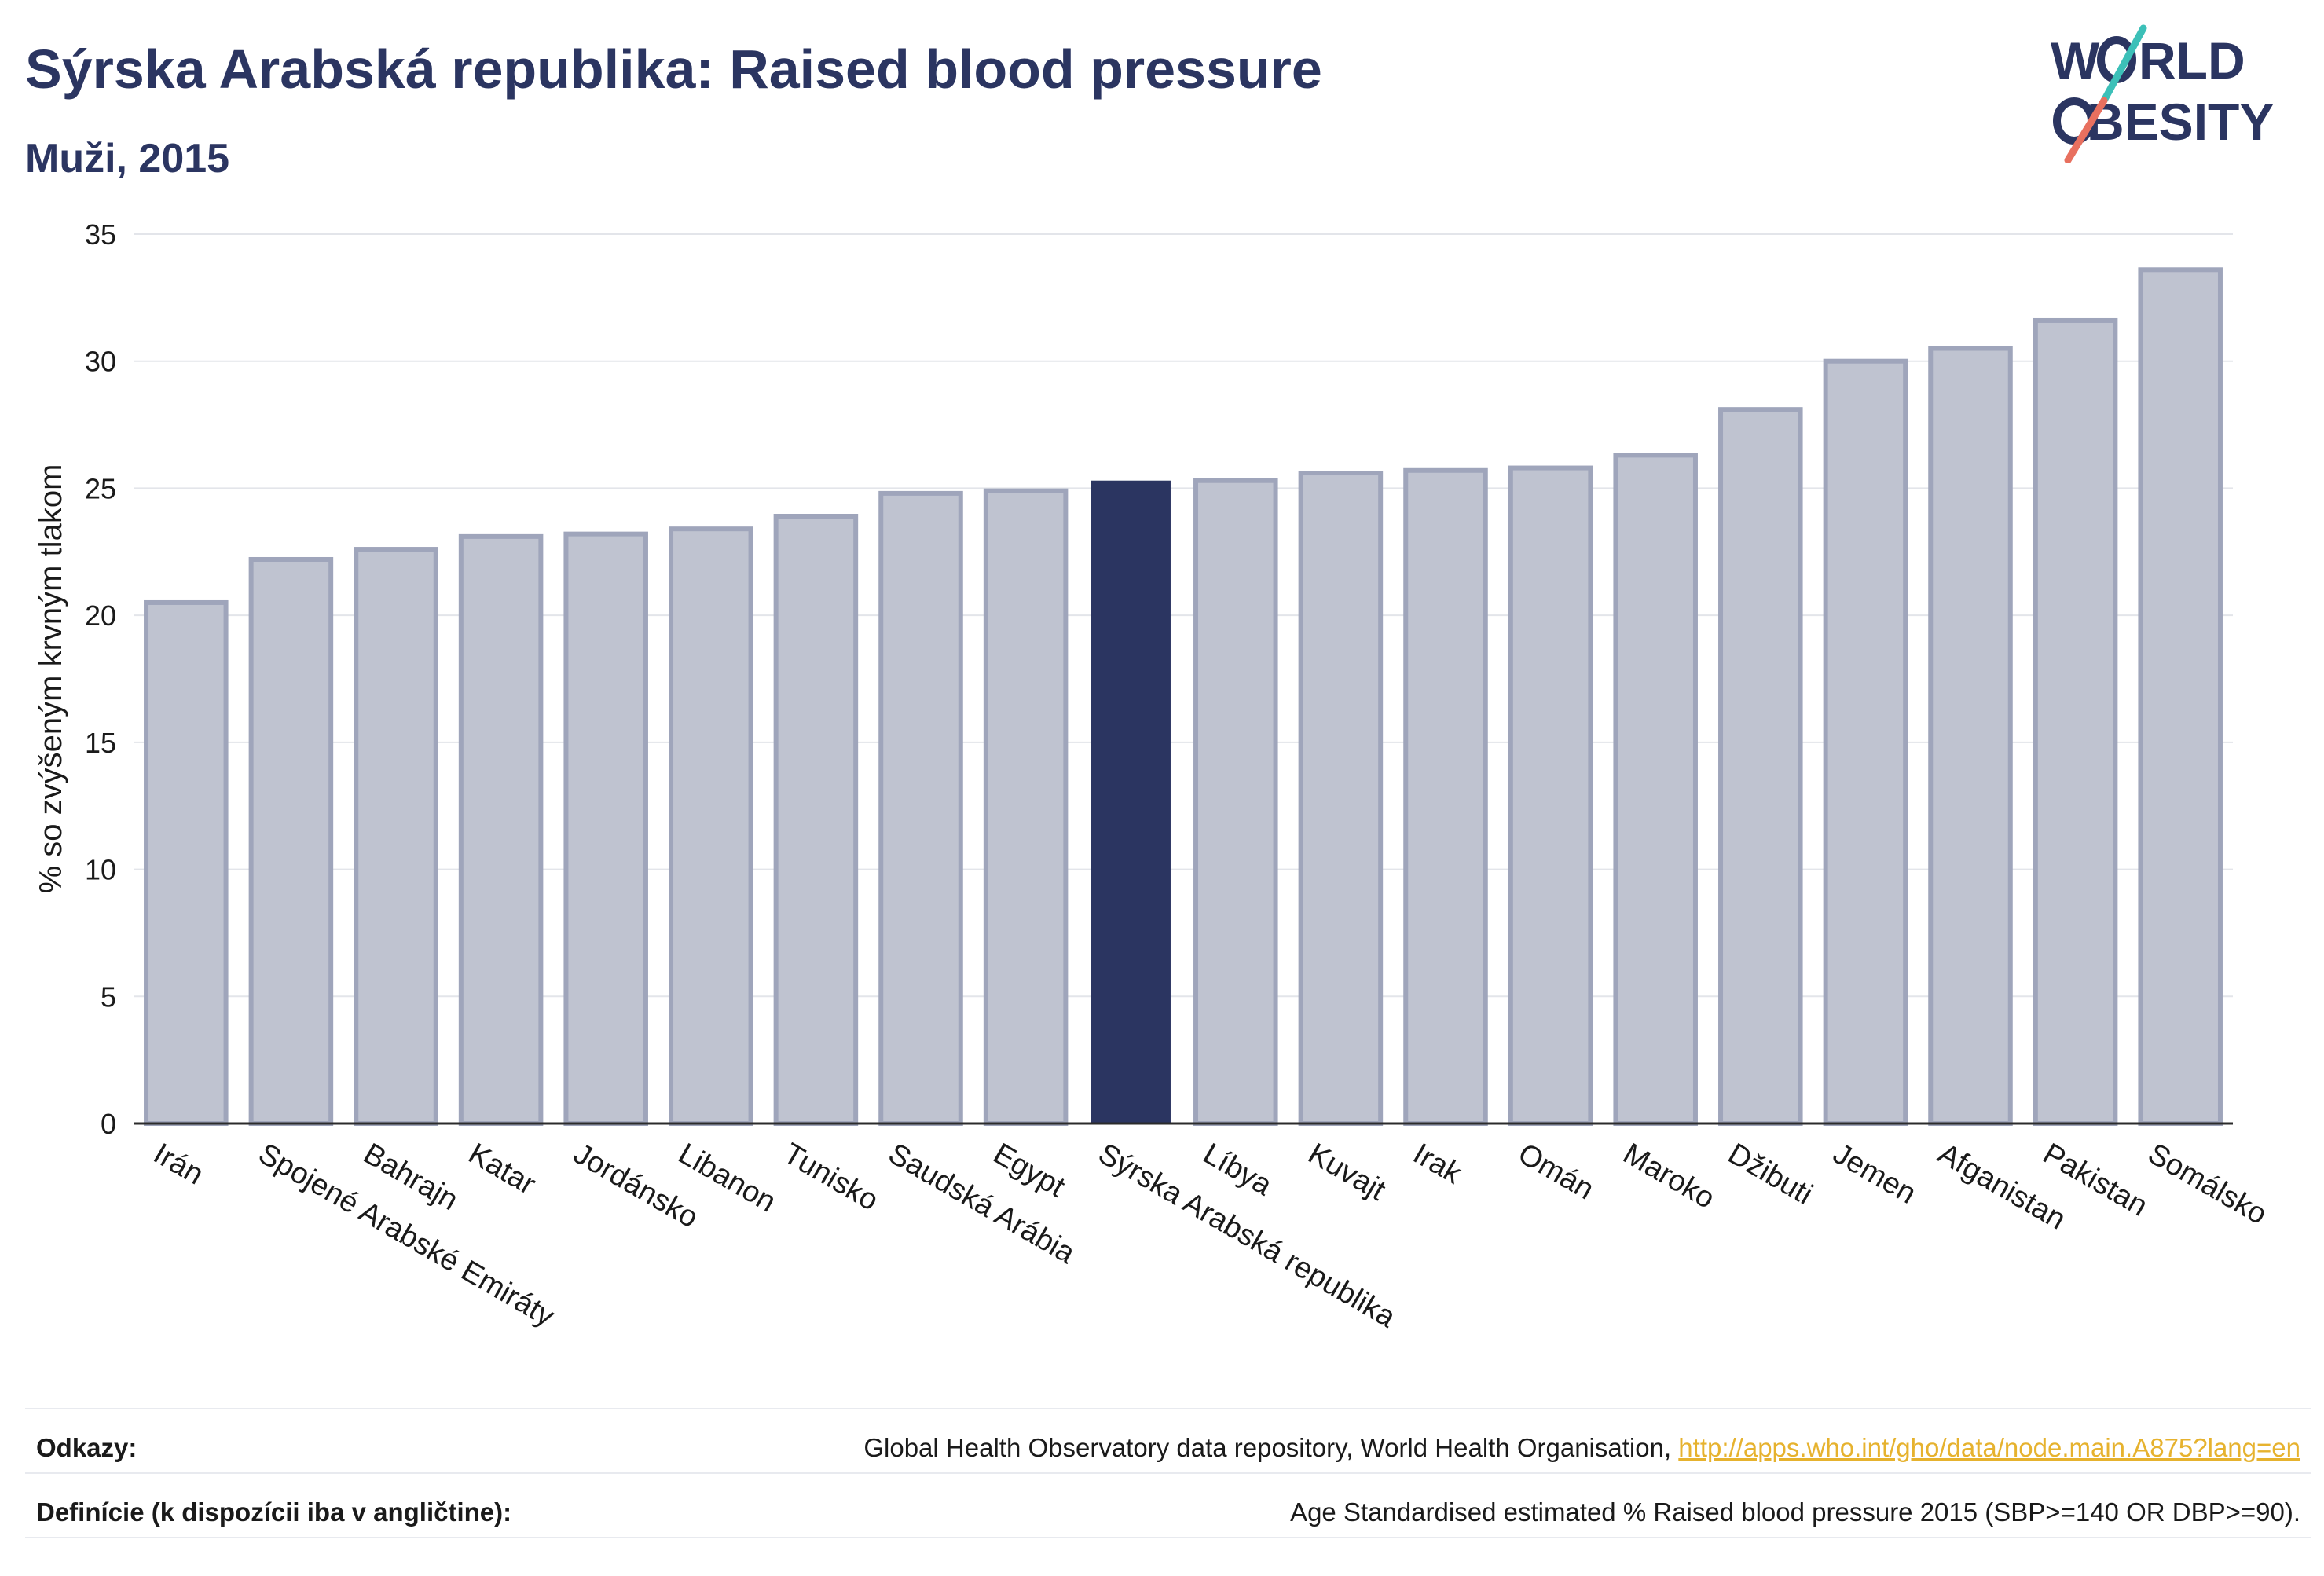 This screenshot has width=2324, height=1576. Describe the element at coordinates (1874, 1173) in the screenshot. I see `x-tick-label: Jemen` at that location.